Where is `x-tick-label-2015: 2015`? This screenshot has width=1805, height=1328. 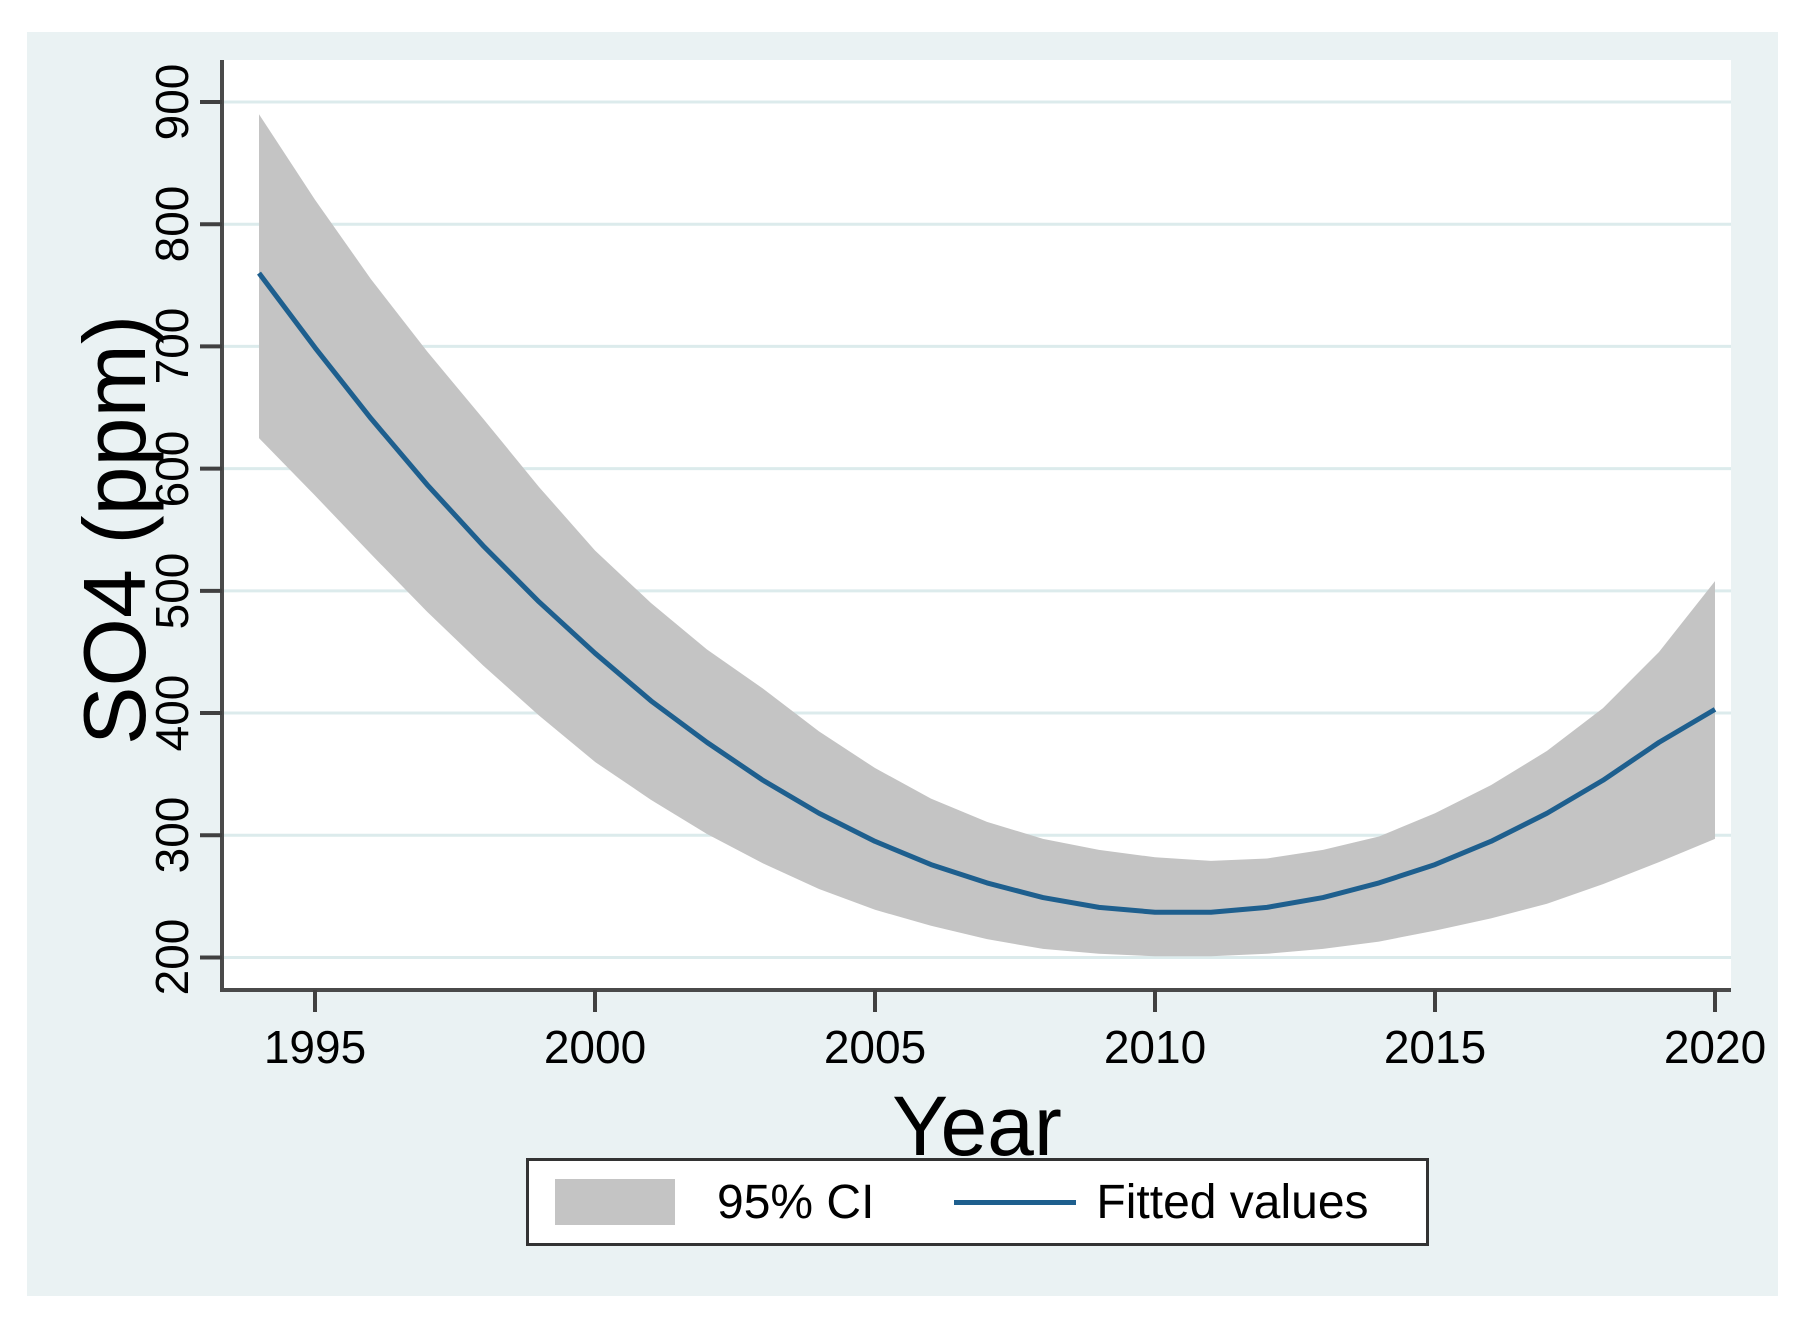
x-tick-label-2015: 2015 is located at coordinates (1435, 1047).